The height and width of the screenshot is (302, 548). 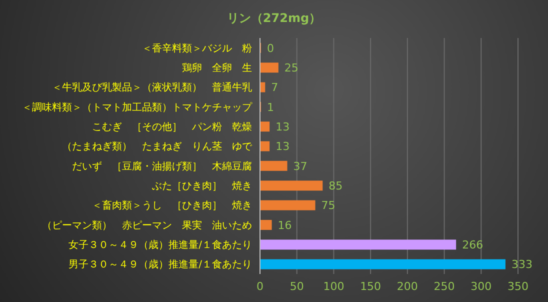 I want to click on data-label: 0, so click(x=270, y=48).